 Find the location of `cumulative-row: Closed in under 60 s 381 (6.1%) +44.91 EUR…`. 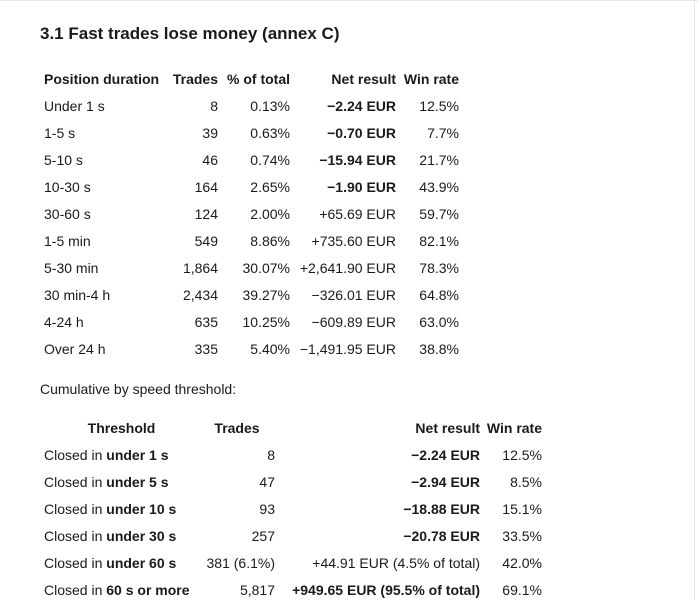

cumulative-row: Closed in under 60 s 381 (6.1%) +44.91 EUR… is located at coordinates (293, 562).